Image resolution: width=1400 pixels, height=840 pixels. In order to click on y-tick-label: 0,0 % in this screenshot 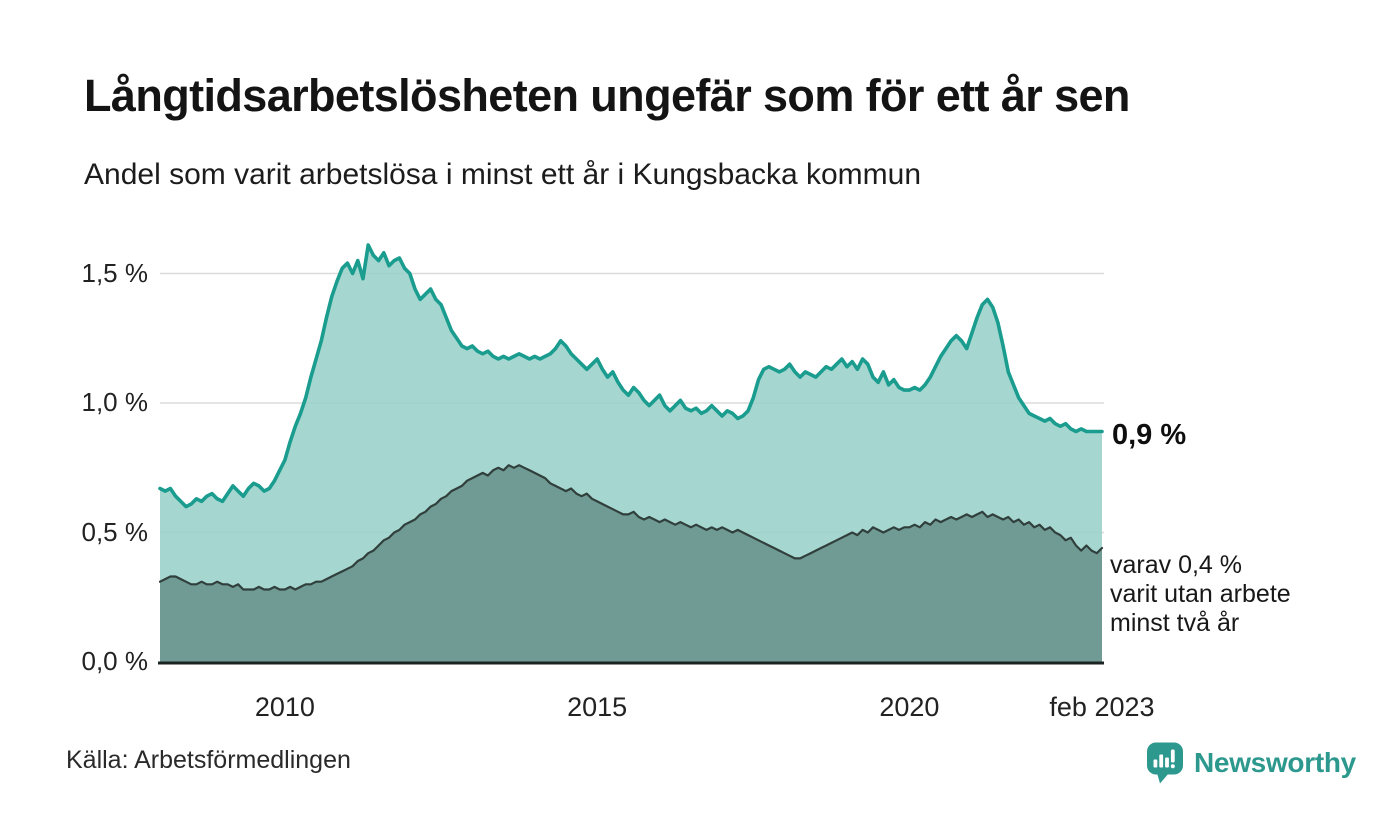, I will do `click(115, 660)`.